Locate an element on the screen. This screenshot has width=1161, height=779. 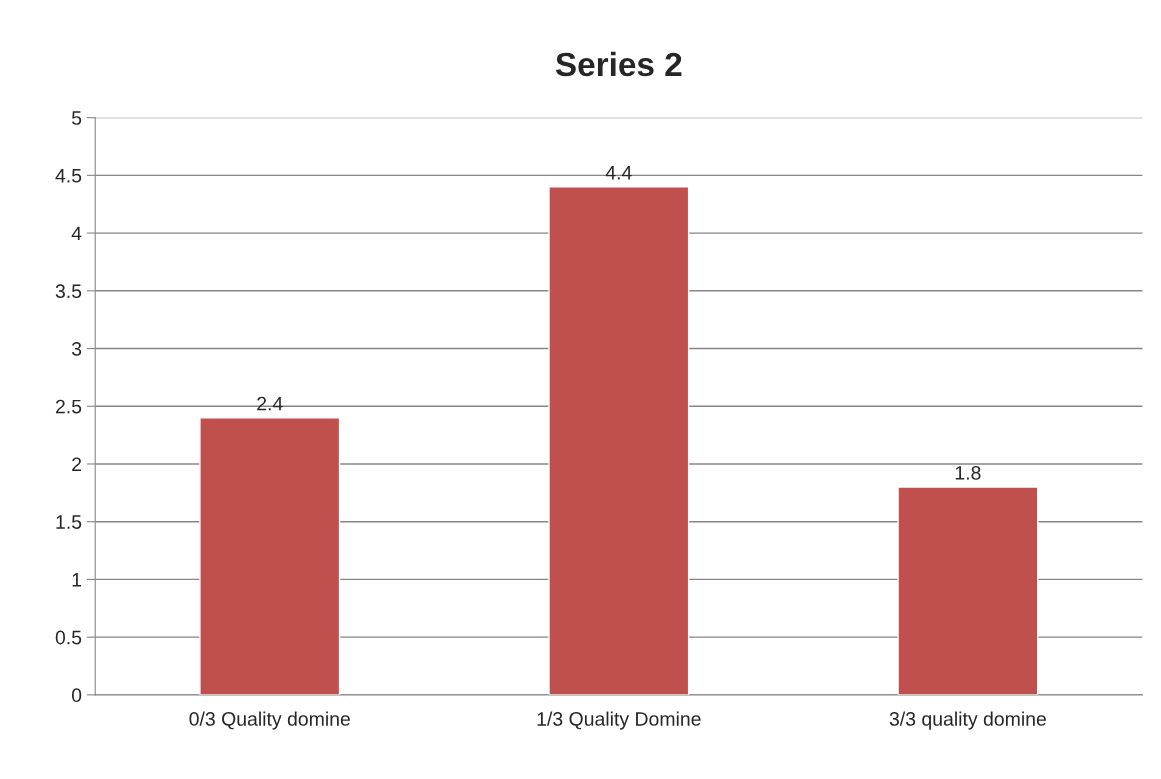
y-tick-label: 4 is located at coordinates (76, 233).